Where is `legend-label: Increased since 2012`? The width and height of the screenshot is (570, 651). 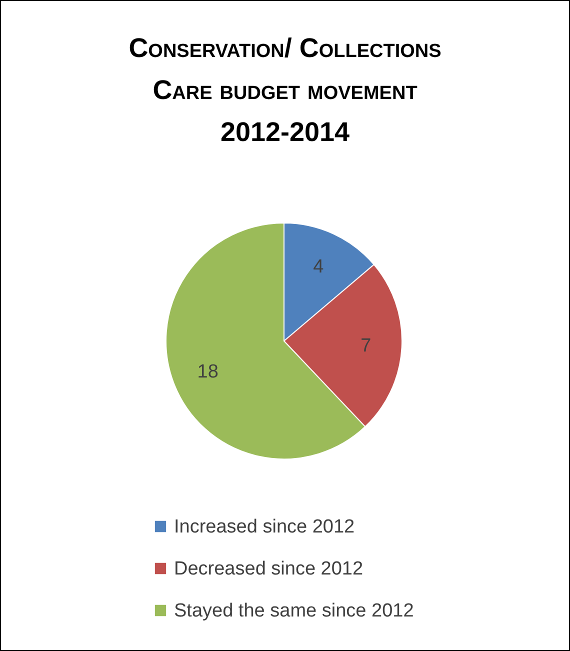
legend-label: Increased since 2012 is located at coordinates (264, 527).